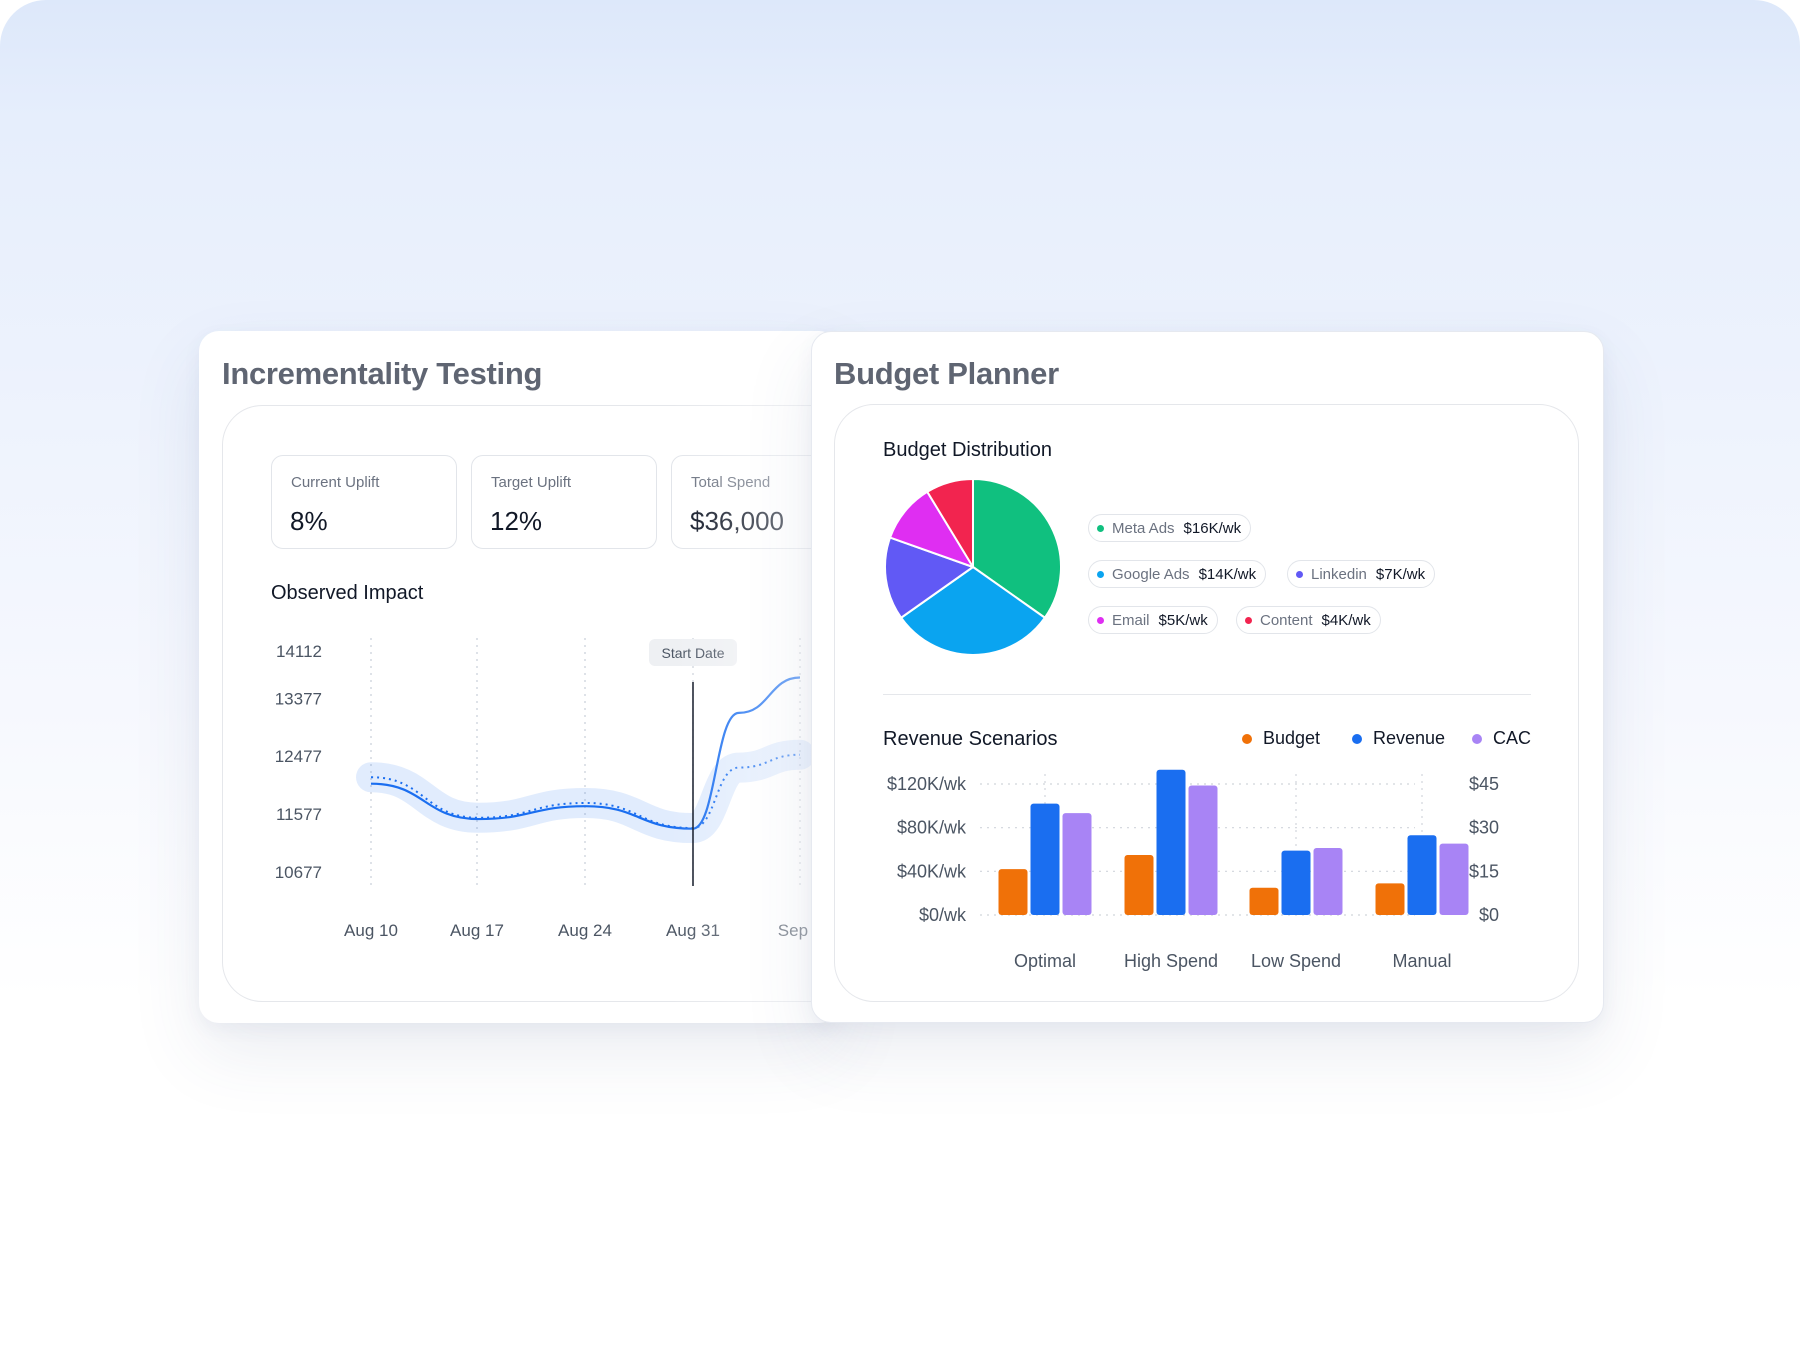 The image size is (1800, 1356). Describe the element at coordinates (382, 373) in the screenshot. I see `card-title: Incrementality Testing` at that location.